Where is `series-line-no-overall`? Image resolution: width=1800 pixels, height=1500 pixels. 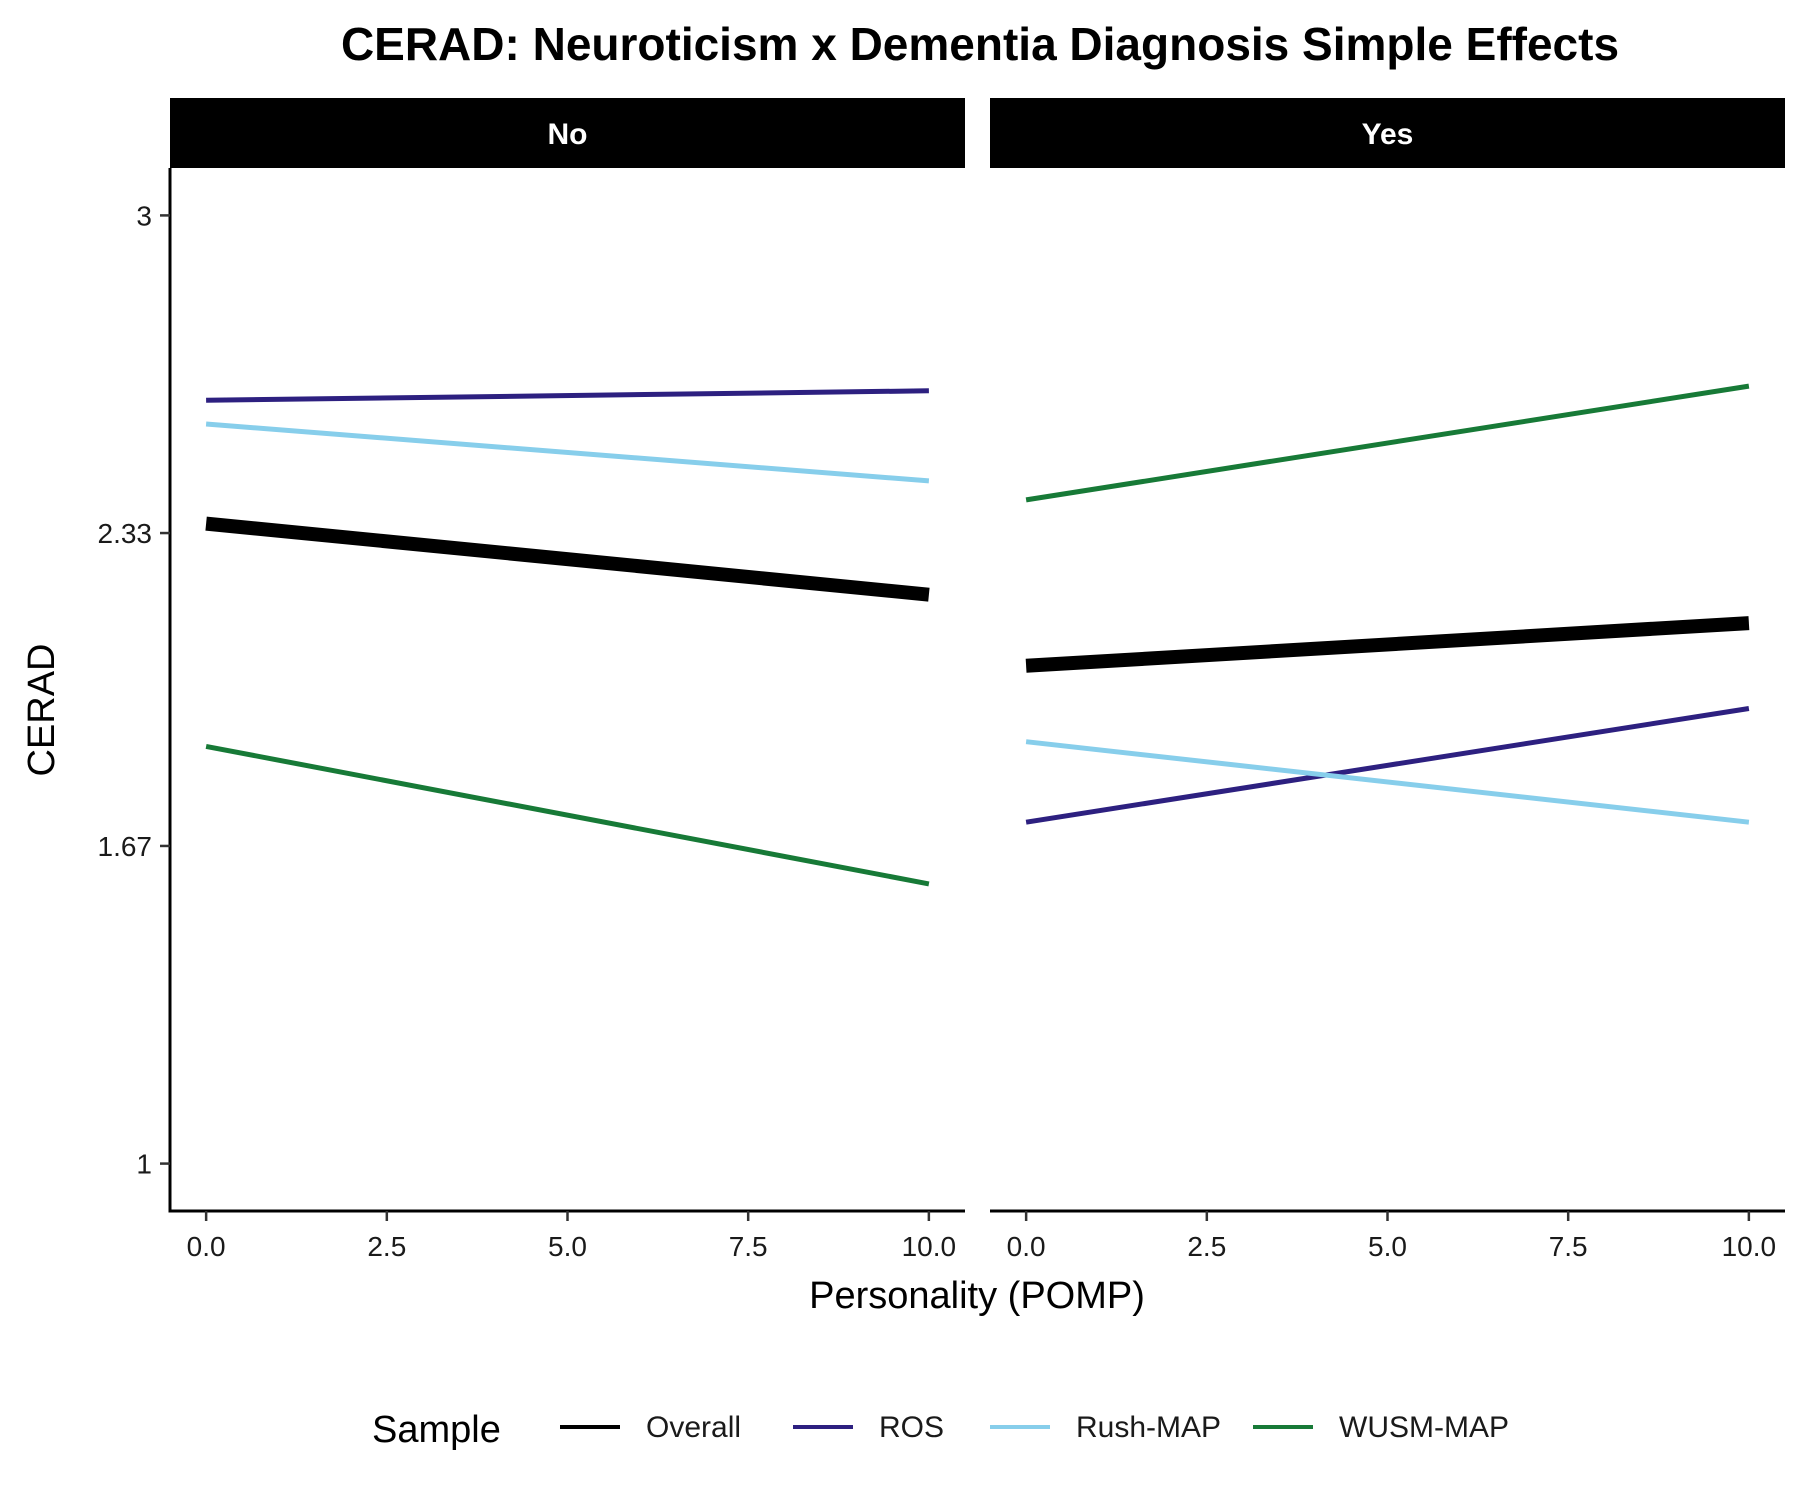
series-line-no-overall is located at coordinates (567, 559).